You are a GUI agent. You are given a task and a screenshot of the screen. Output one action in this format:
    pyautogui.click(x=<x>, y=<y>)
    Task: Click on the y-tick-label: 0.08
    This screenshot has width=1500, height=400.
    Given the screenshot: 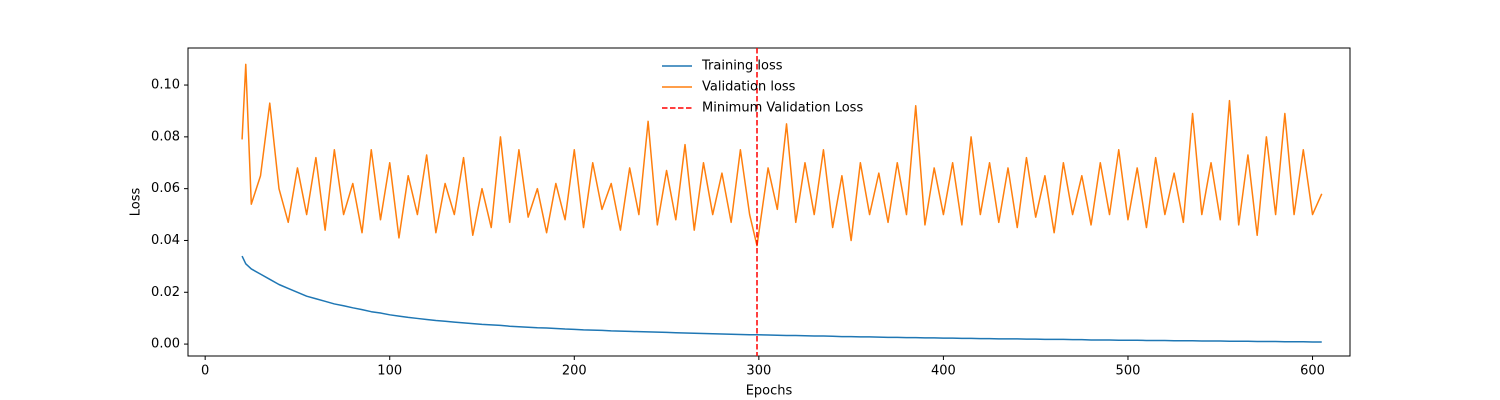 What is the action you would take?
    pyautogui.click(x=165, y=136)
    